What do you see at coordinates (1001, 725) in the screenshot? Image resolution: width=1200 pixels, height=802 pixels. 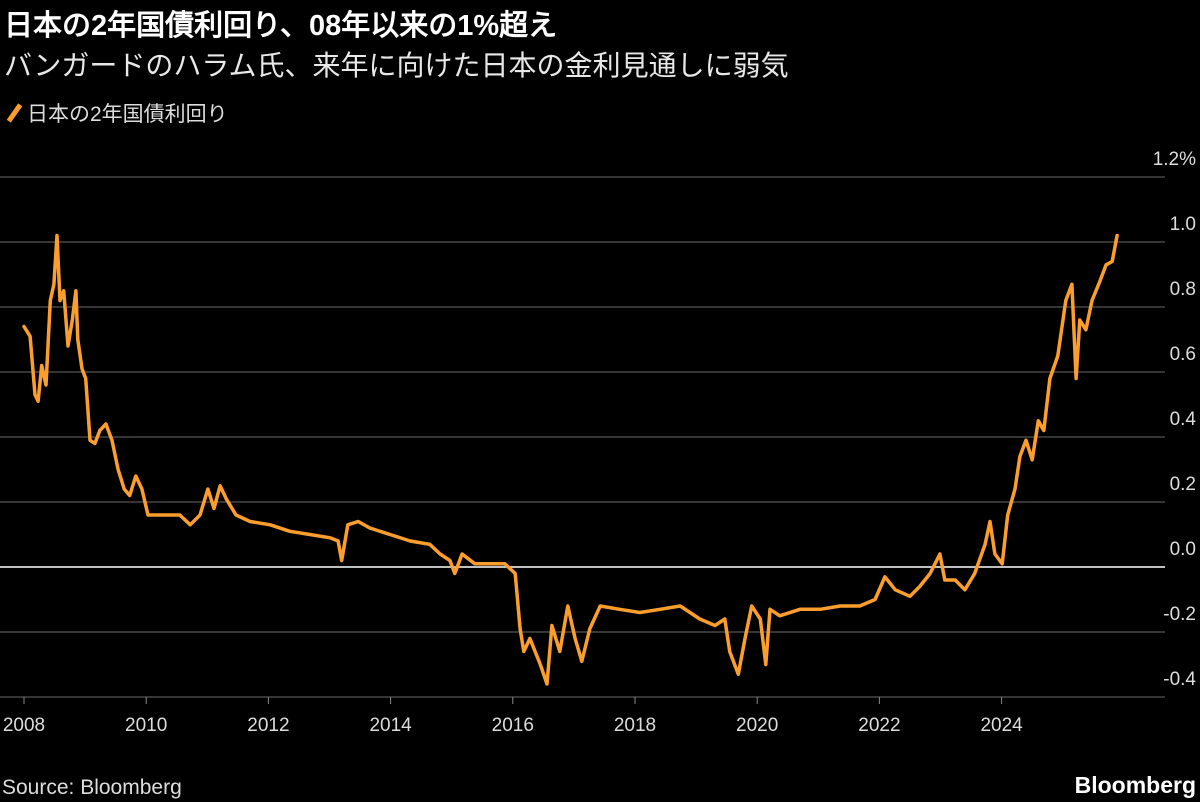 I see `x-tick-label: 2024` at bounding box center [1001, 725].